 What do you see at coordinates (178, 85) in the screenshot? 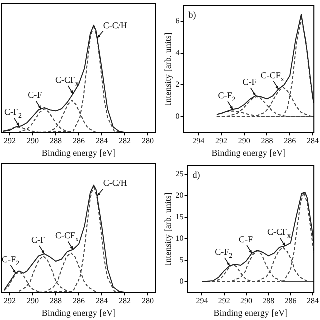
I see `y-tick-label: 2` at bounding box center [178, 85].